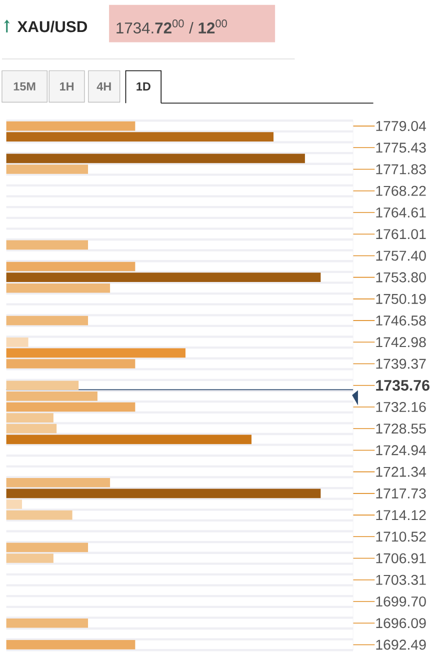 The height and width of the screenshot is (653, 433). What do you see at coordinates (401, 493) in the screenshot?
I see `y-tick-label: 1717.73` at bounding box center [401, 493].